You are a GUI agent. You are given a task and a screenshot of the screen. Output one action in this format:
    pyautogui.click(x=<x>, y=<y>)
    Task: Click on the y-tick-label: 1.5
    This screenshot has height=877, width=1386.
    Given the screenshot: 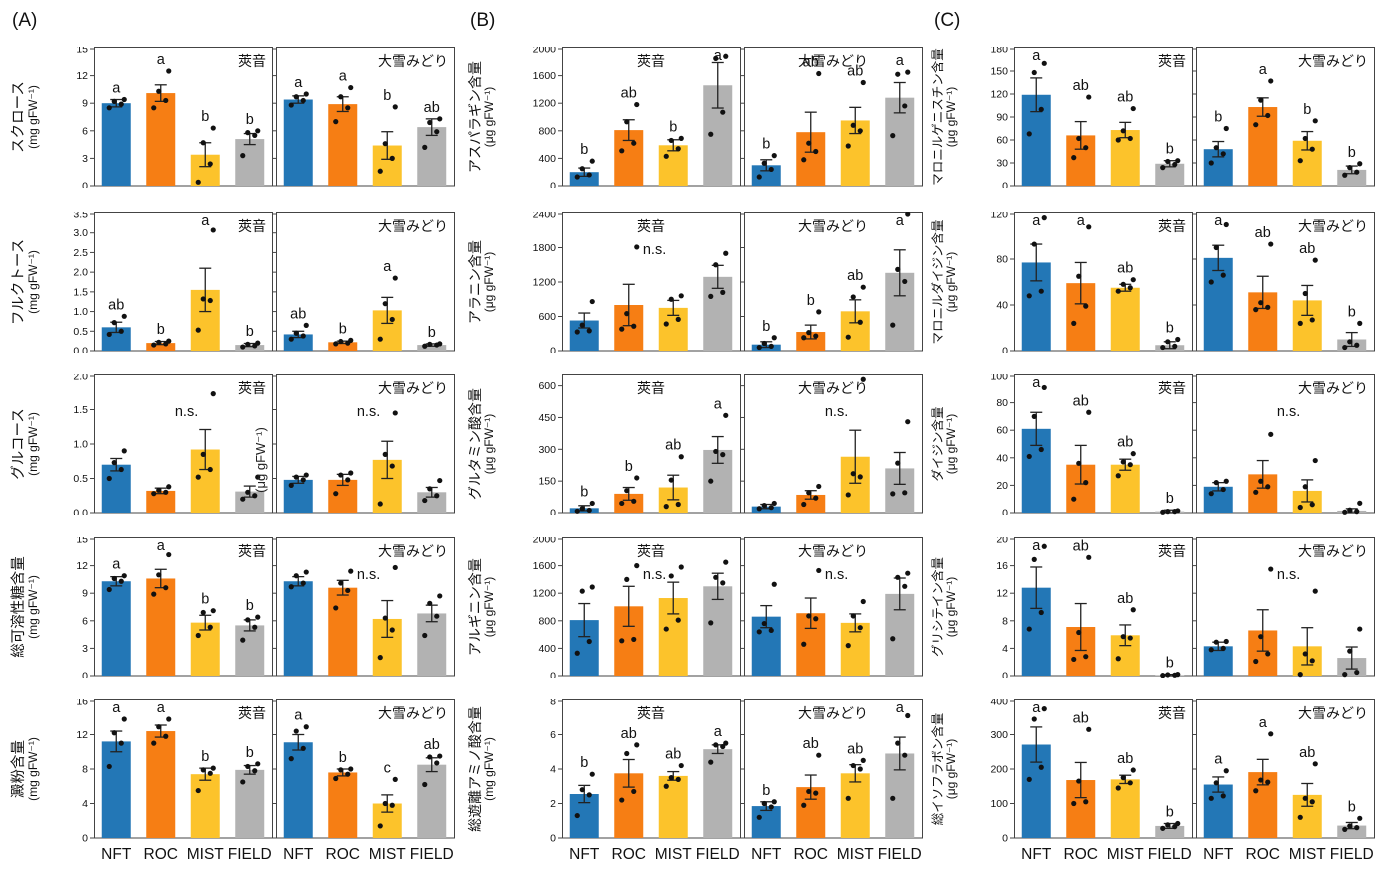 What is the action you would take?
    pyautogui.click(x=80, y=292)
    